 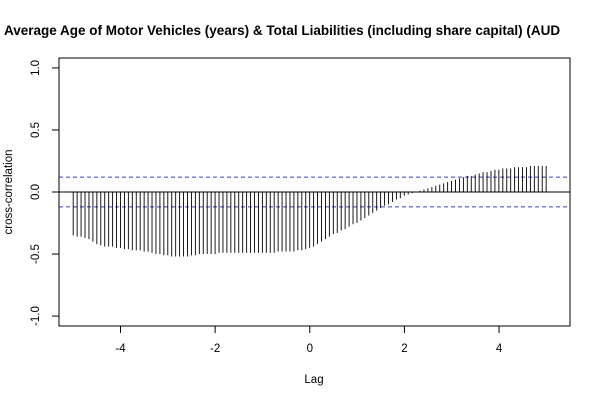 I want to click on y-tick-label: 1.0, so click(x=36, y=68).